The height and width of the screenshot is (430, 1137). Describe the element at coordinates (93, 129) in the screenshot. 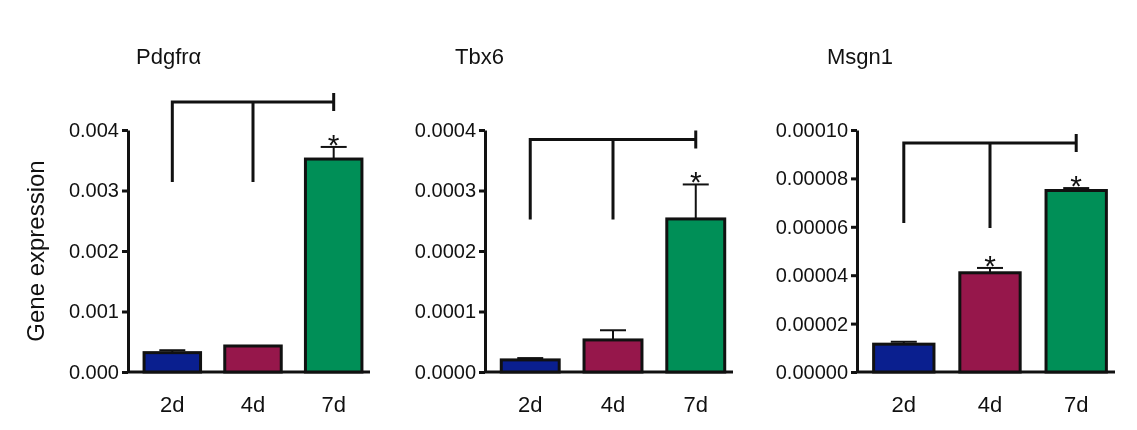

I see `y-tick-label: 0.004` at that location.